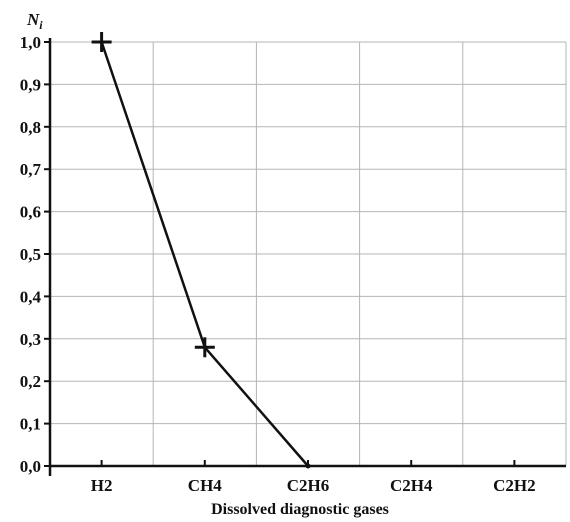  Describe the element at coordinates (30, 84) in the screenshot. I see `y-tick-label: 0,9` at that location.